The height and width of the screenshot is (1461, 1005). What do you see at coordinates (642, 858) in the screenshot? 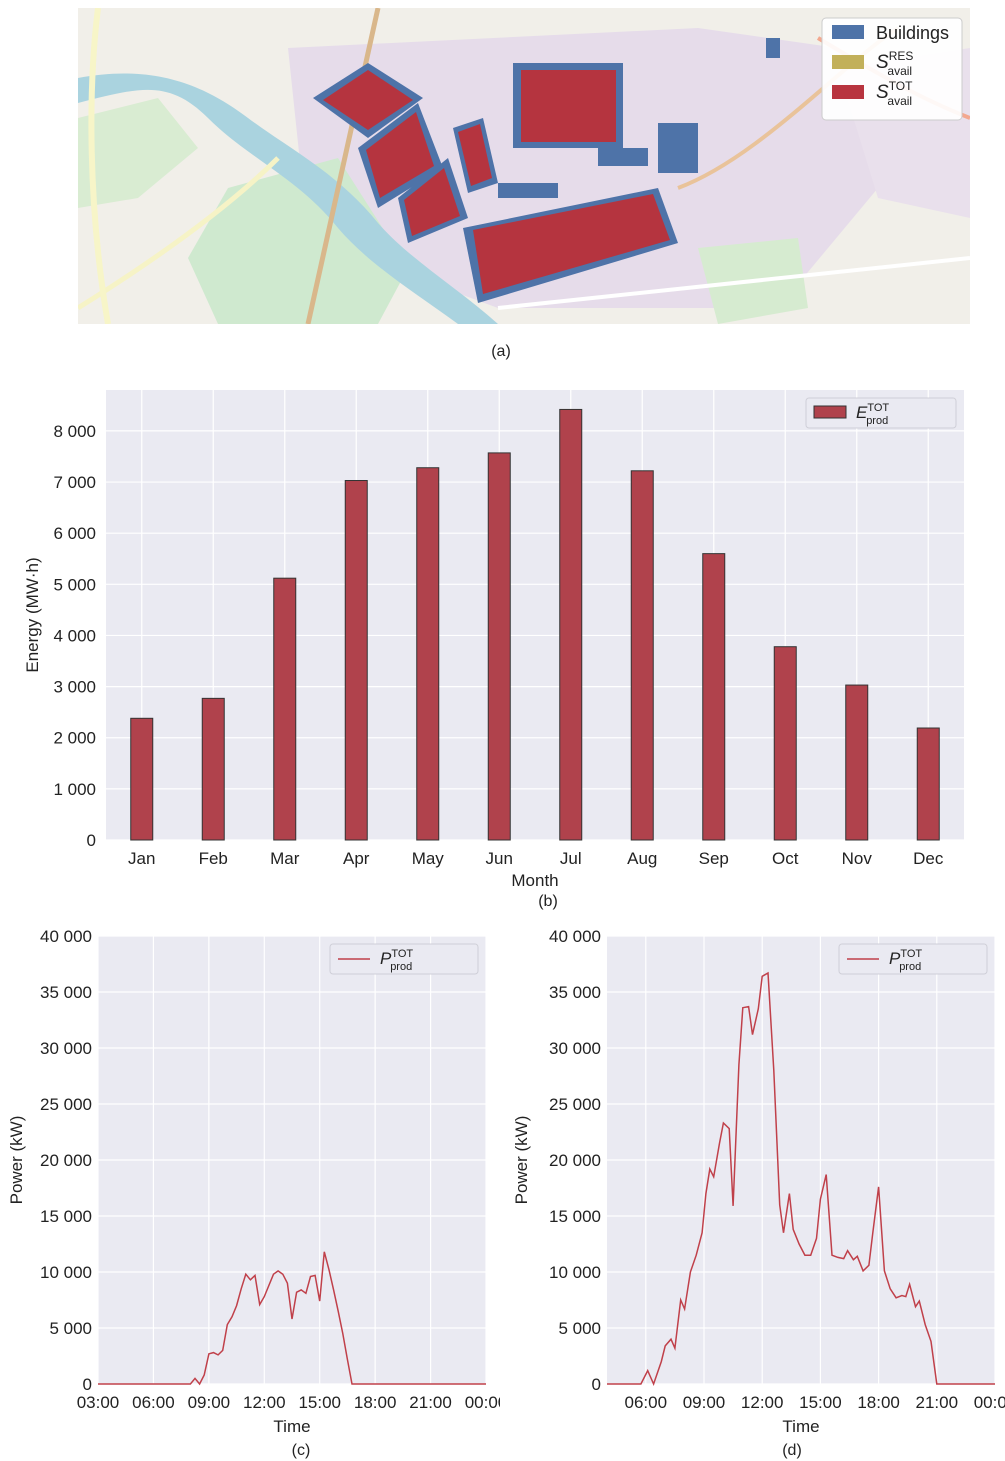
I see `x-tick-label: Aug` at bounding box center [642, 858].